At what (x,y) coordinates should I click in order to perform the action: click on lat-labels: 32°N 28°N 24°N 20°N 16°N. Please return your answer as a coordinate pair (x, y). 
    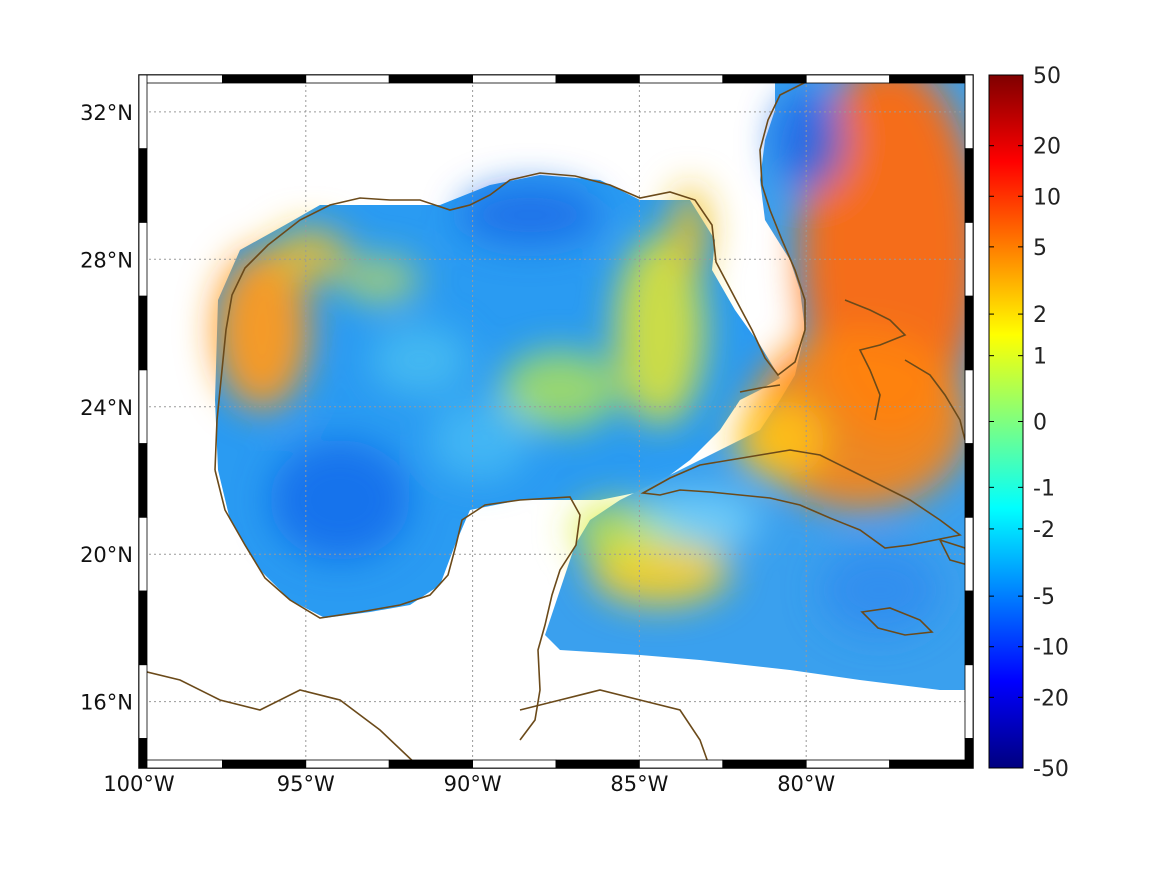
    Looking at the image, I should click on (106, 408).